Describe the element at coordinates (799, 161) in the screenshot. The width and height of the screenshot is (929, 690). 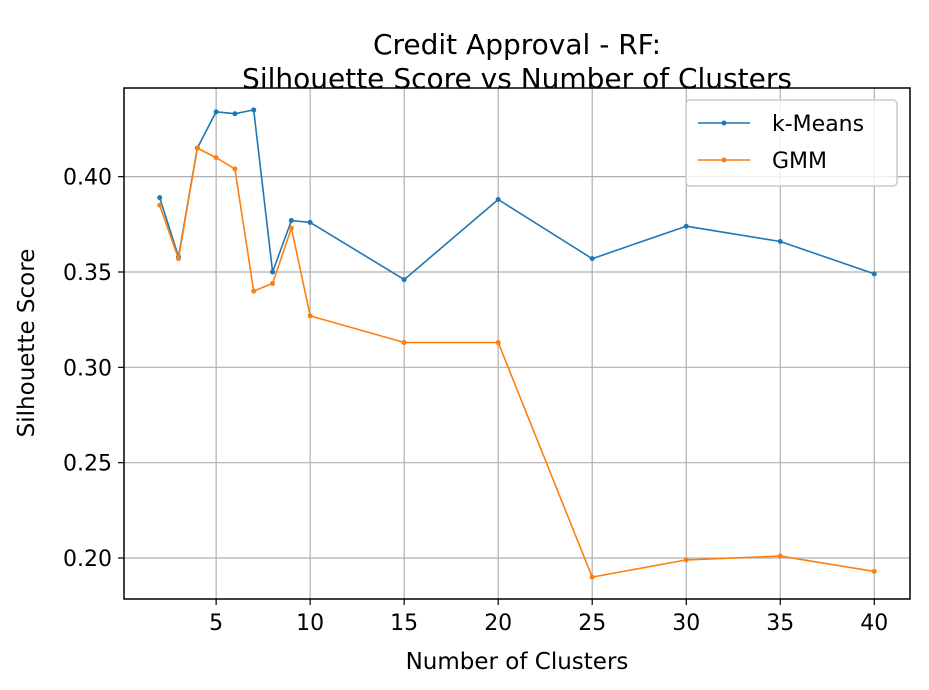
I see `legend-label-gmm: GMM` at that location.